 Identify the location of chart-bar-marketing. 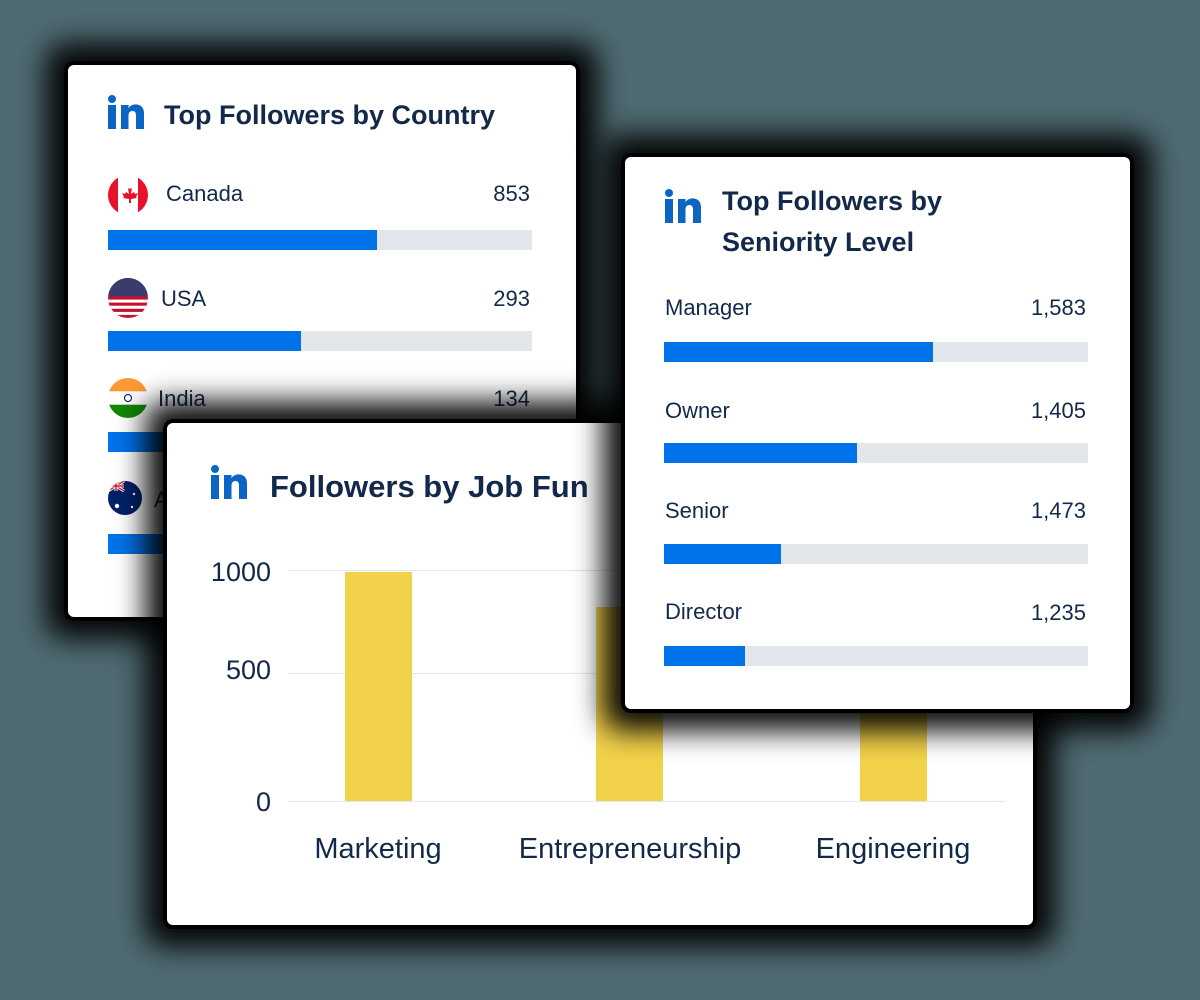
(378, 686).